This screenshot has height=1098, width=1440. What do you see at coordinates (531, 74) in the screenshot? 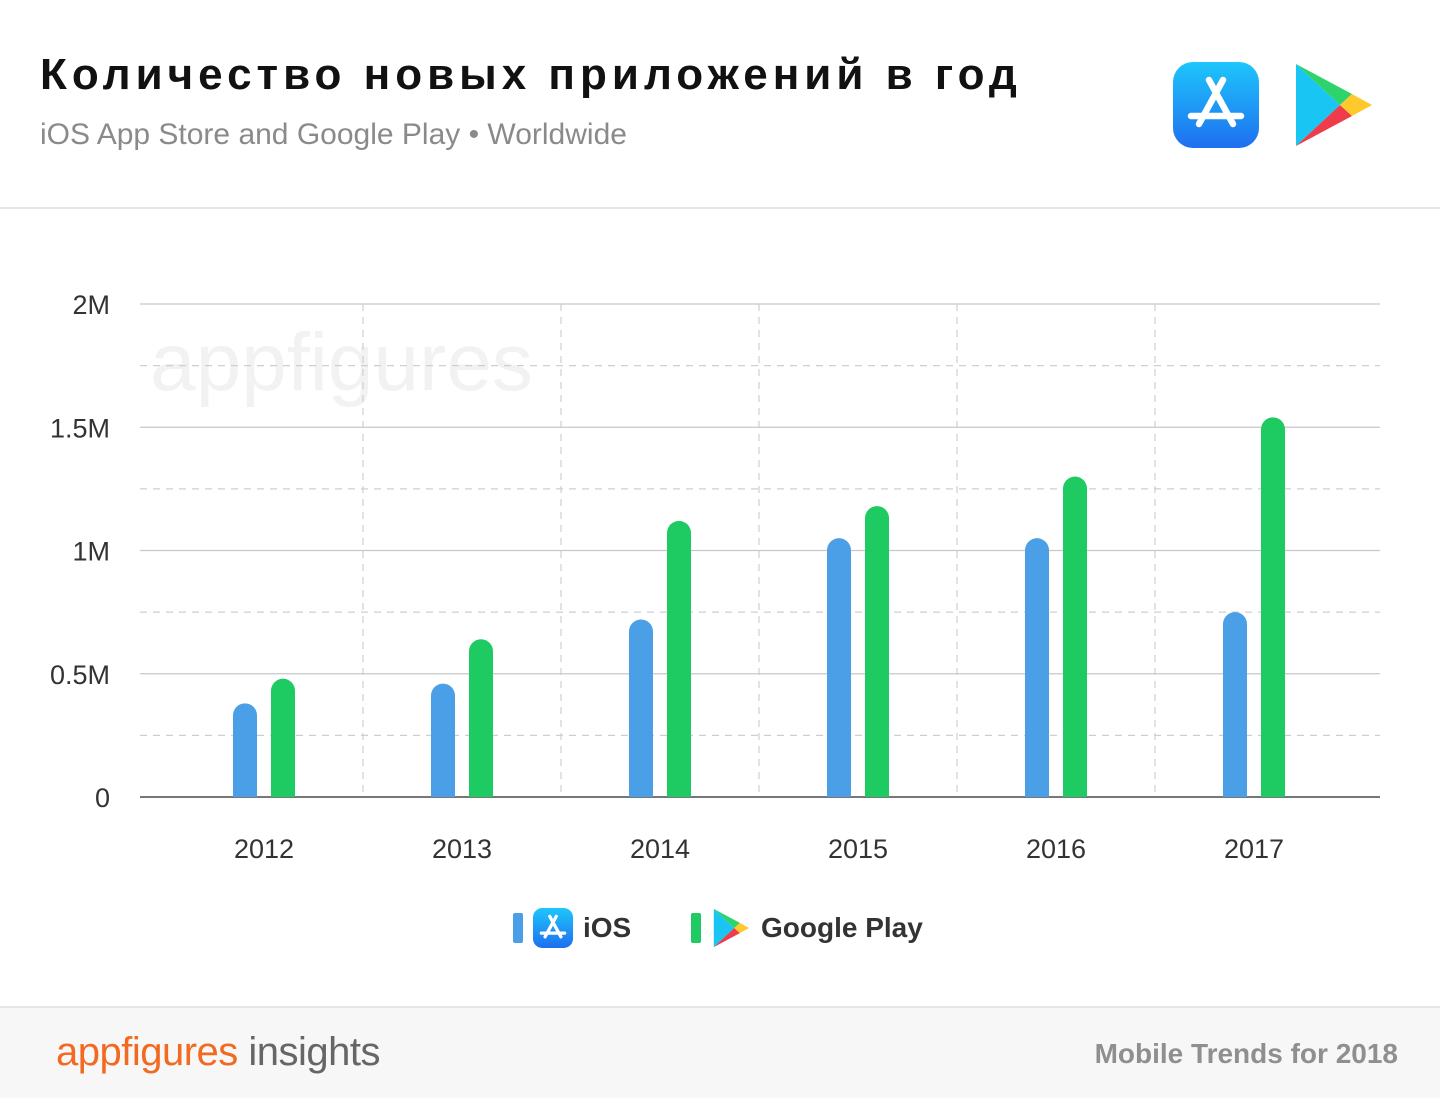
I see `page-title: Количество новых приложений в год` at bounding box center [531, 74].